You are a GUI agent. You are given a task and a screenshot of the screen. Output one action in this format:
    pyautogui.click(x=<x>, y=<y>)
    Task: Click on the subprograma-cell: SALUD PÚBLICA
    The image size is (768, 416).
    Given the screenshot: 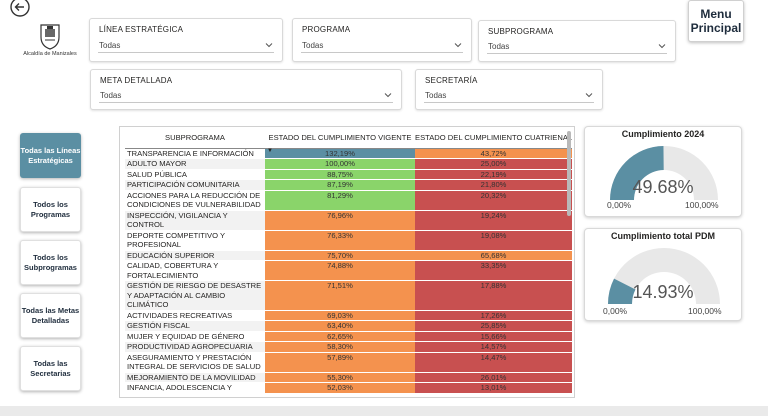 What is the action you would take?
    pyautogui.click(x=195, y=174)
    